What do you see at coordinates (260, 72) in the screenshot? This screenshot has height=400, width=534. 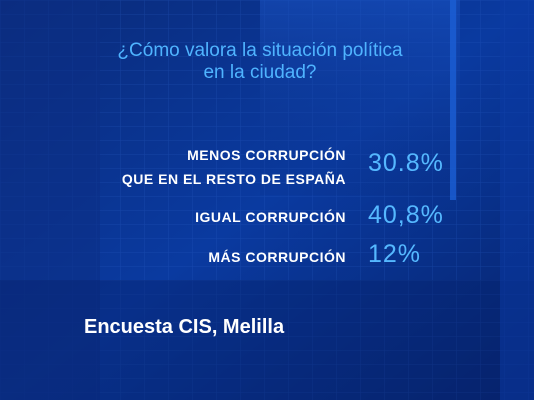 I see `question-line-2: en la ciudad?` at bounding box center [260, 72].